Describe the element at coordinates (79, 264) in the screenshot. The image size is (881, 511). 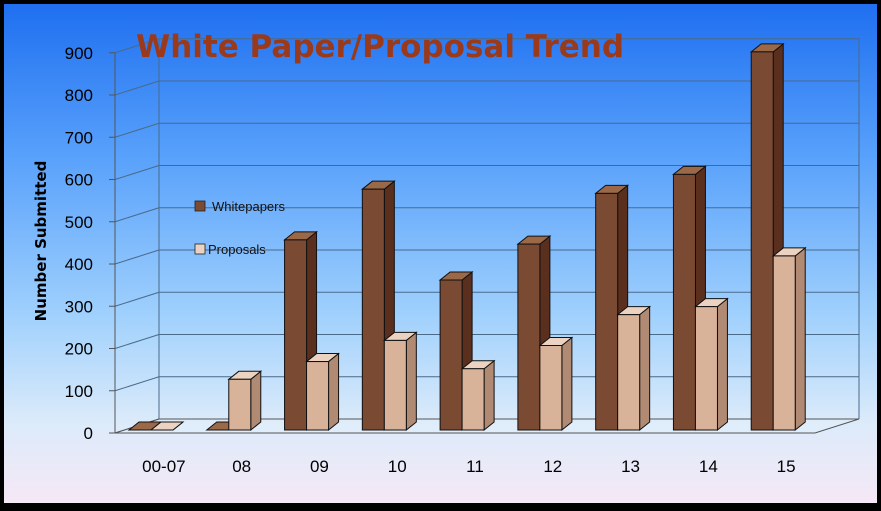
I see `y-tick-label: 400` at that location.